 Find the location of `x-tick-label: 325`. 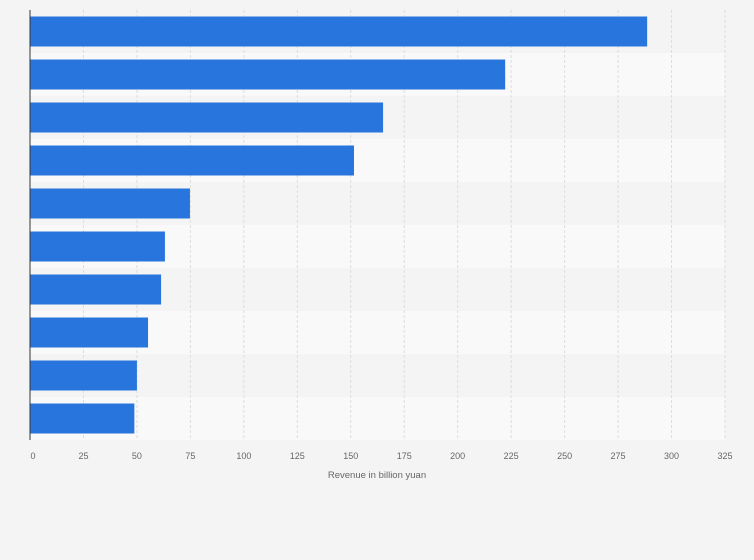

x-tick-label: 325 is located at coordinates (724, 456).